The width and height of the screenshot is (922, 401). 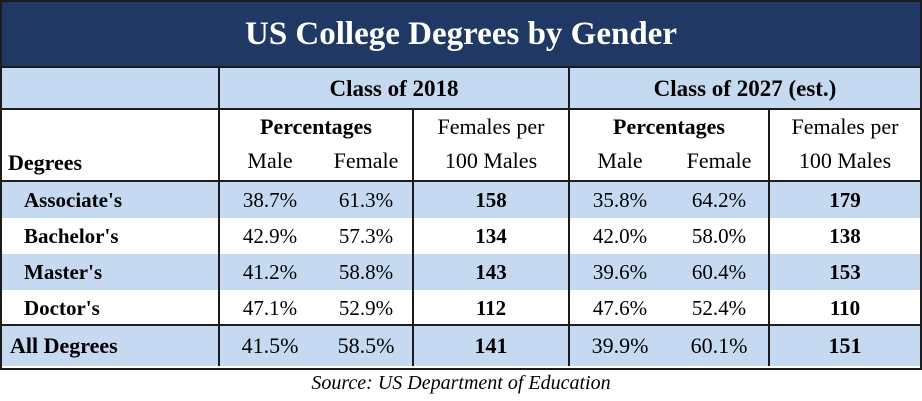 I want to click on female-2018: 58.8%, so click(x=366, y=271).